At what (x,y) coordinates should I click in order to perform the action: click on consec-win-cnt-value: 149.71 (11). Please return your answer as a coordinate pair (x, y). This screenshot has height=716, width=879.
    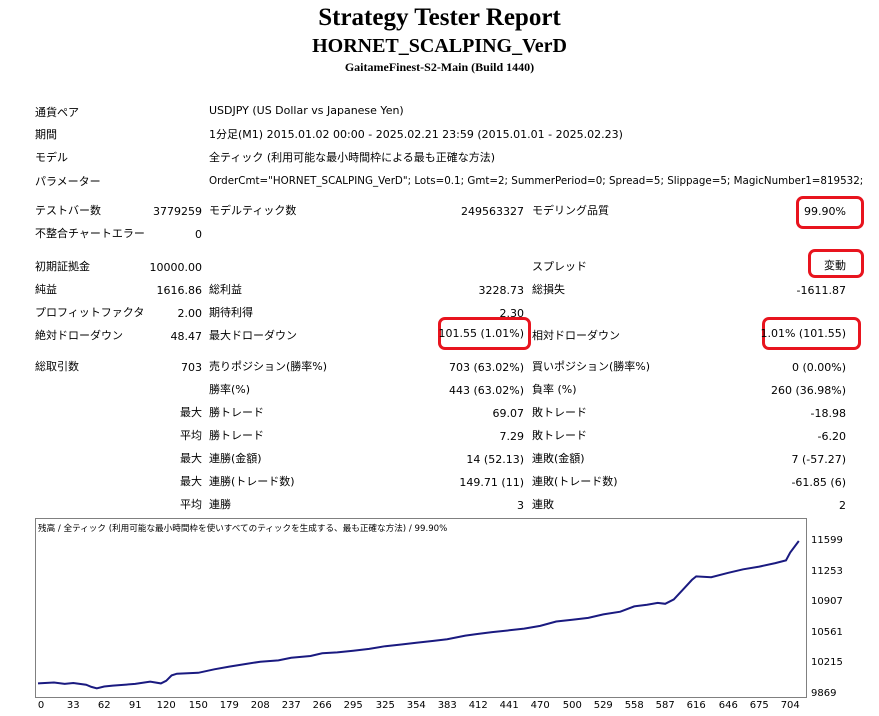
    Looking at the image, I should click on (491, 482).